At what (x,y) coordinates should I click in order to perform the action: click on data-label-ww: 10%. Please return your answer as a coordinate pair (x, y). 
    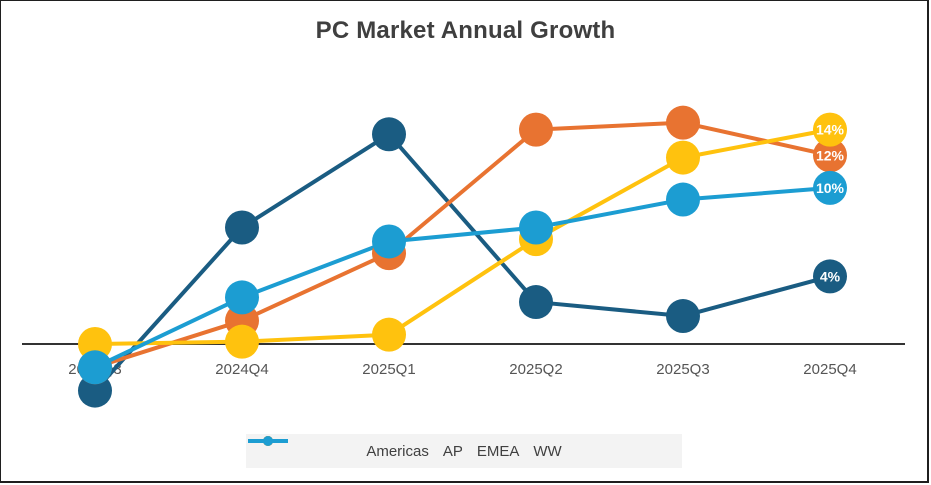
    Looking at the image, I should click on (830, 188).